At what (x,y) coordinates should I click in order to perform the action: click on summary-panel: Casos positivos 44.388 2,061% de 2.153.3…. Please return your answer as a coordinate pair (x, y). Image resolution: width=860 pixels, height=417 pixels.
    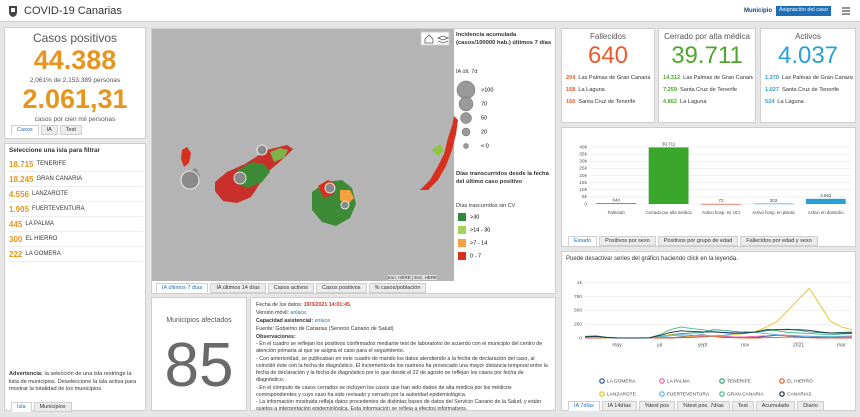
    Looking at the image, I should click on (75, 83).